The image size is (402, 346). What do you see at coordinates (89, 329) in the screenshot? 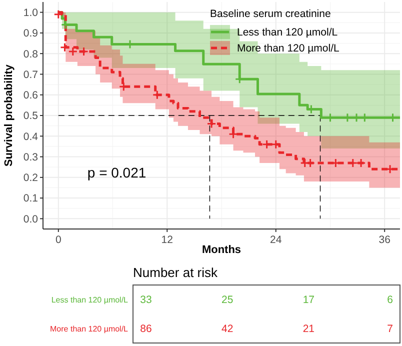
I see `text: More than 120 µmol/L` at bounding box center [89, 329].